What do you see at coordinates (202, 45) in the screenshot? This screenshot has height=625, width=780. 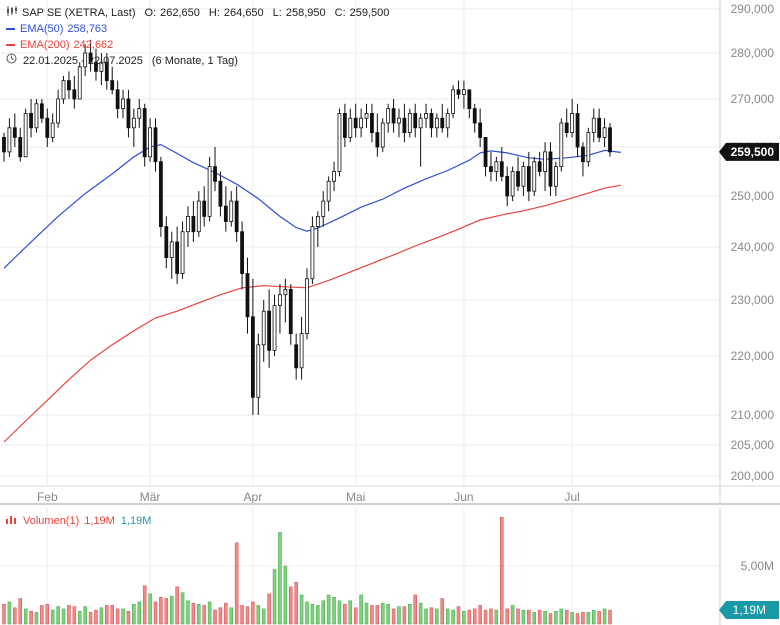 I see `ema200-row: EMA(200) 242,662` at bounding box center [202, 45].